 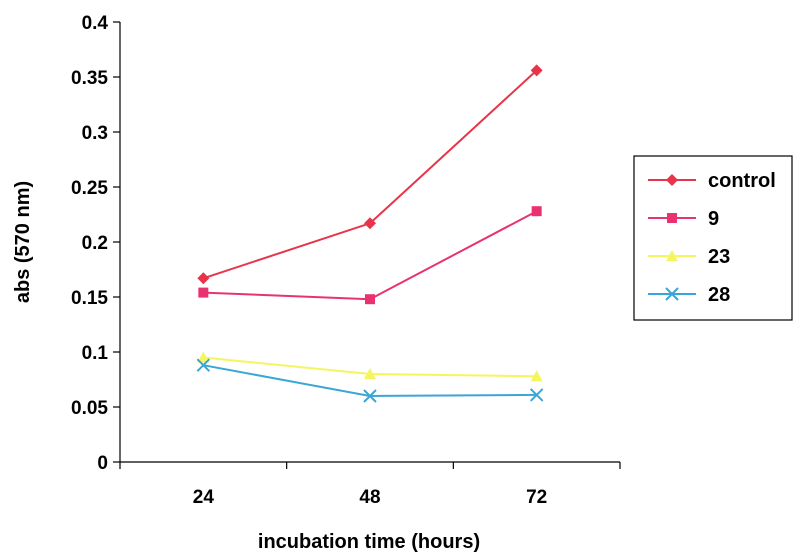 I want to click on legend-box, so click(x=713, y=238).